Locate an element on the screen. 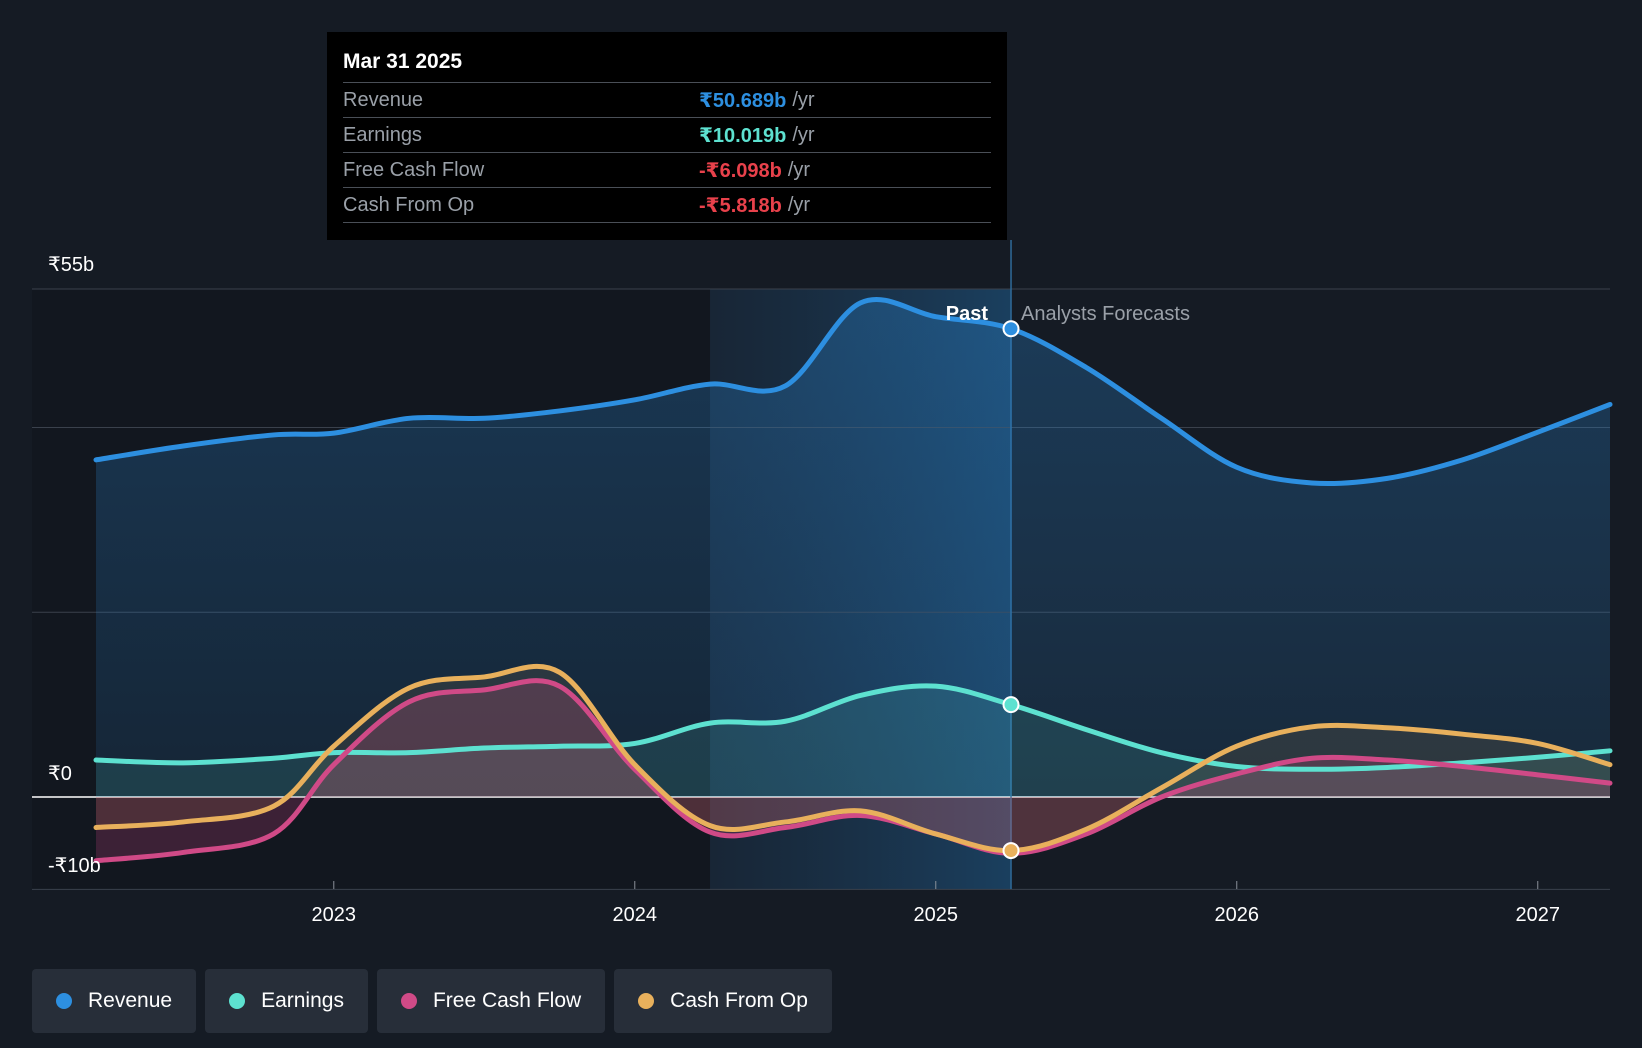 The height and width of the screenshot is (1048, 1642). legend-item-free-cash-flow: Free Cash Flow is located at coordinates (491, 1001).